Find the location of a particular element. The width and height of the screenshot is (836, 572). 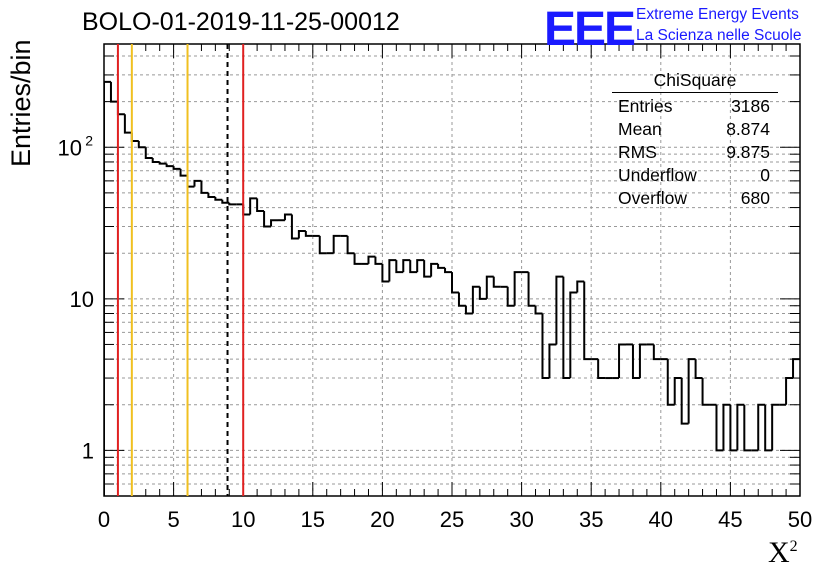

y-tick-label-sup: 2 is located at coordinates (89, 140).